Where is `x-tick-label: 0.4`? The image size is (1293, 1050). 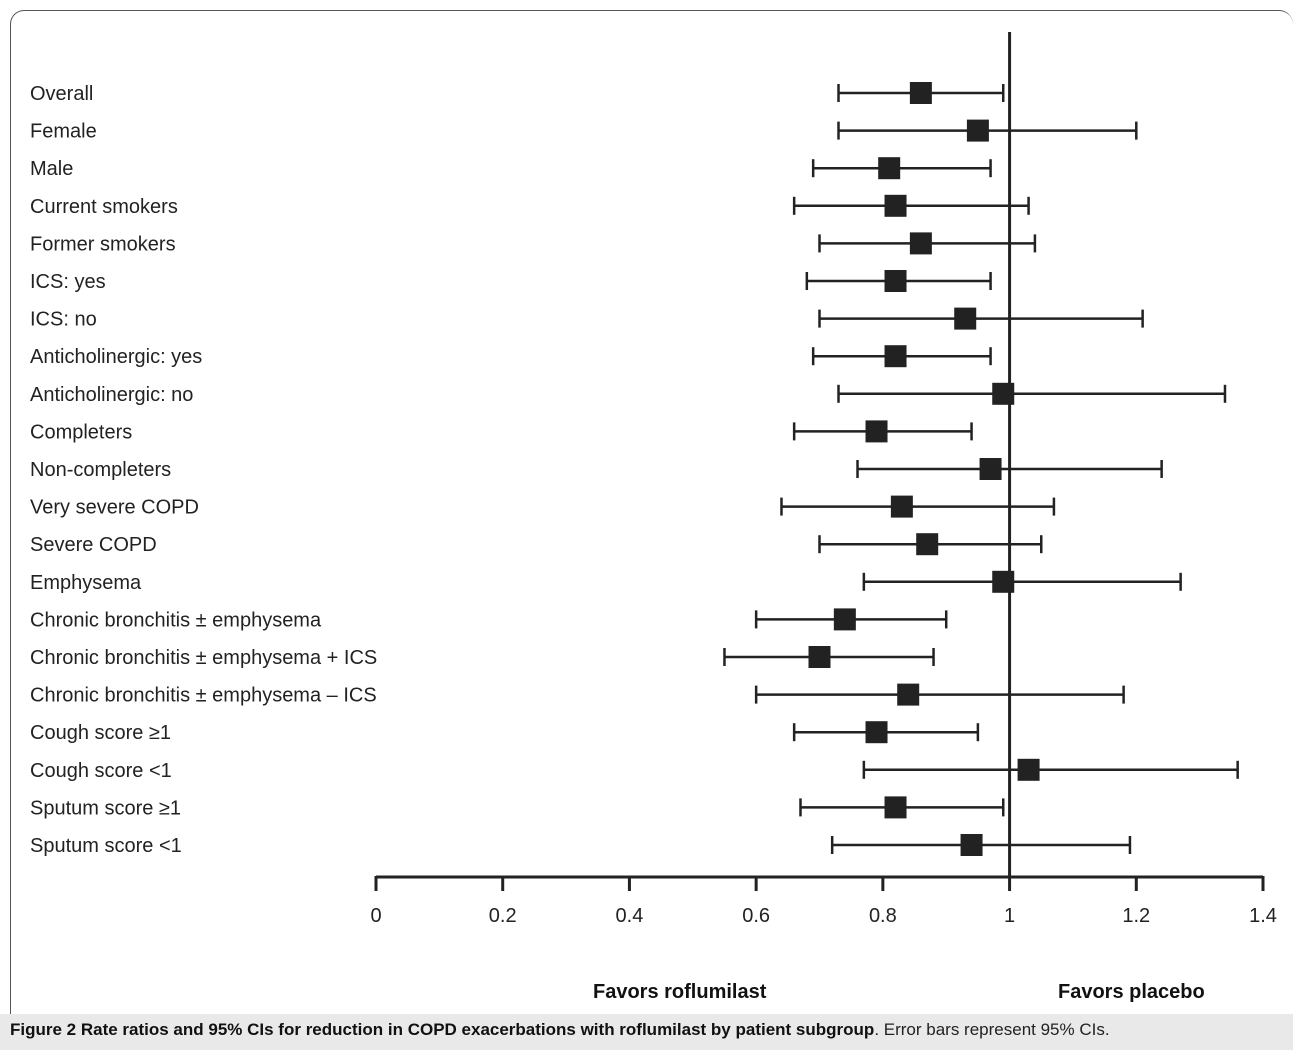 x-tick-label: 0.4 is located at coordinates (630, 916).